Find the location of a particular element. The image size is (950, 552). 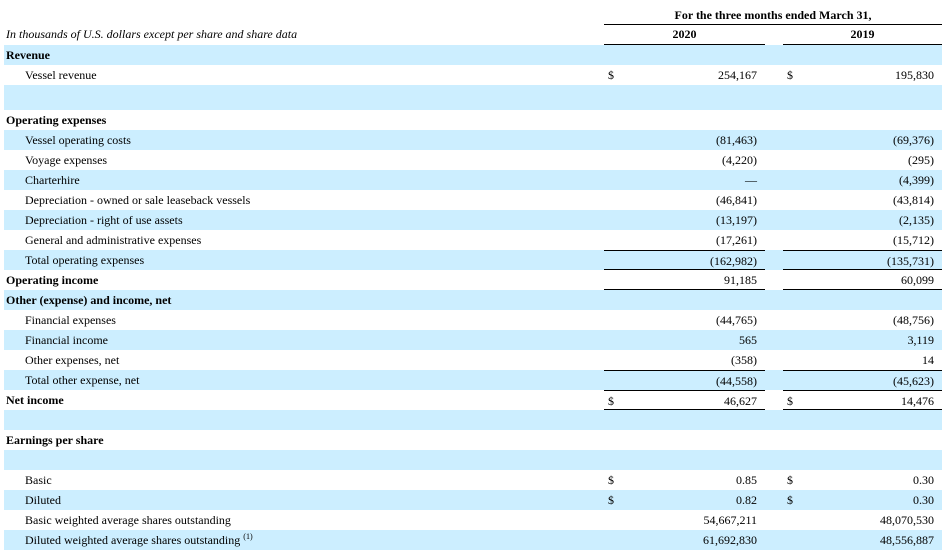

row-label: Diluted is located at coordinates (43, 500).